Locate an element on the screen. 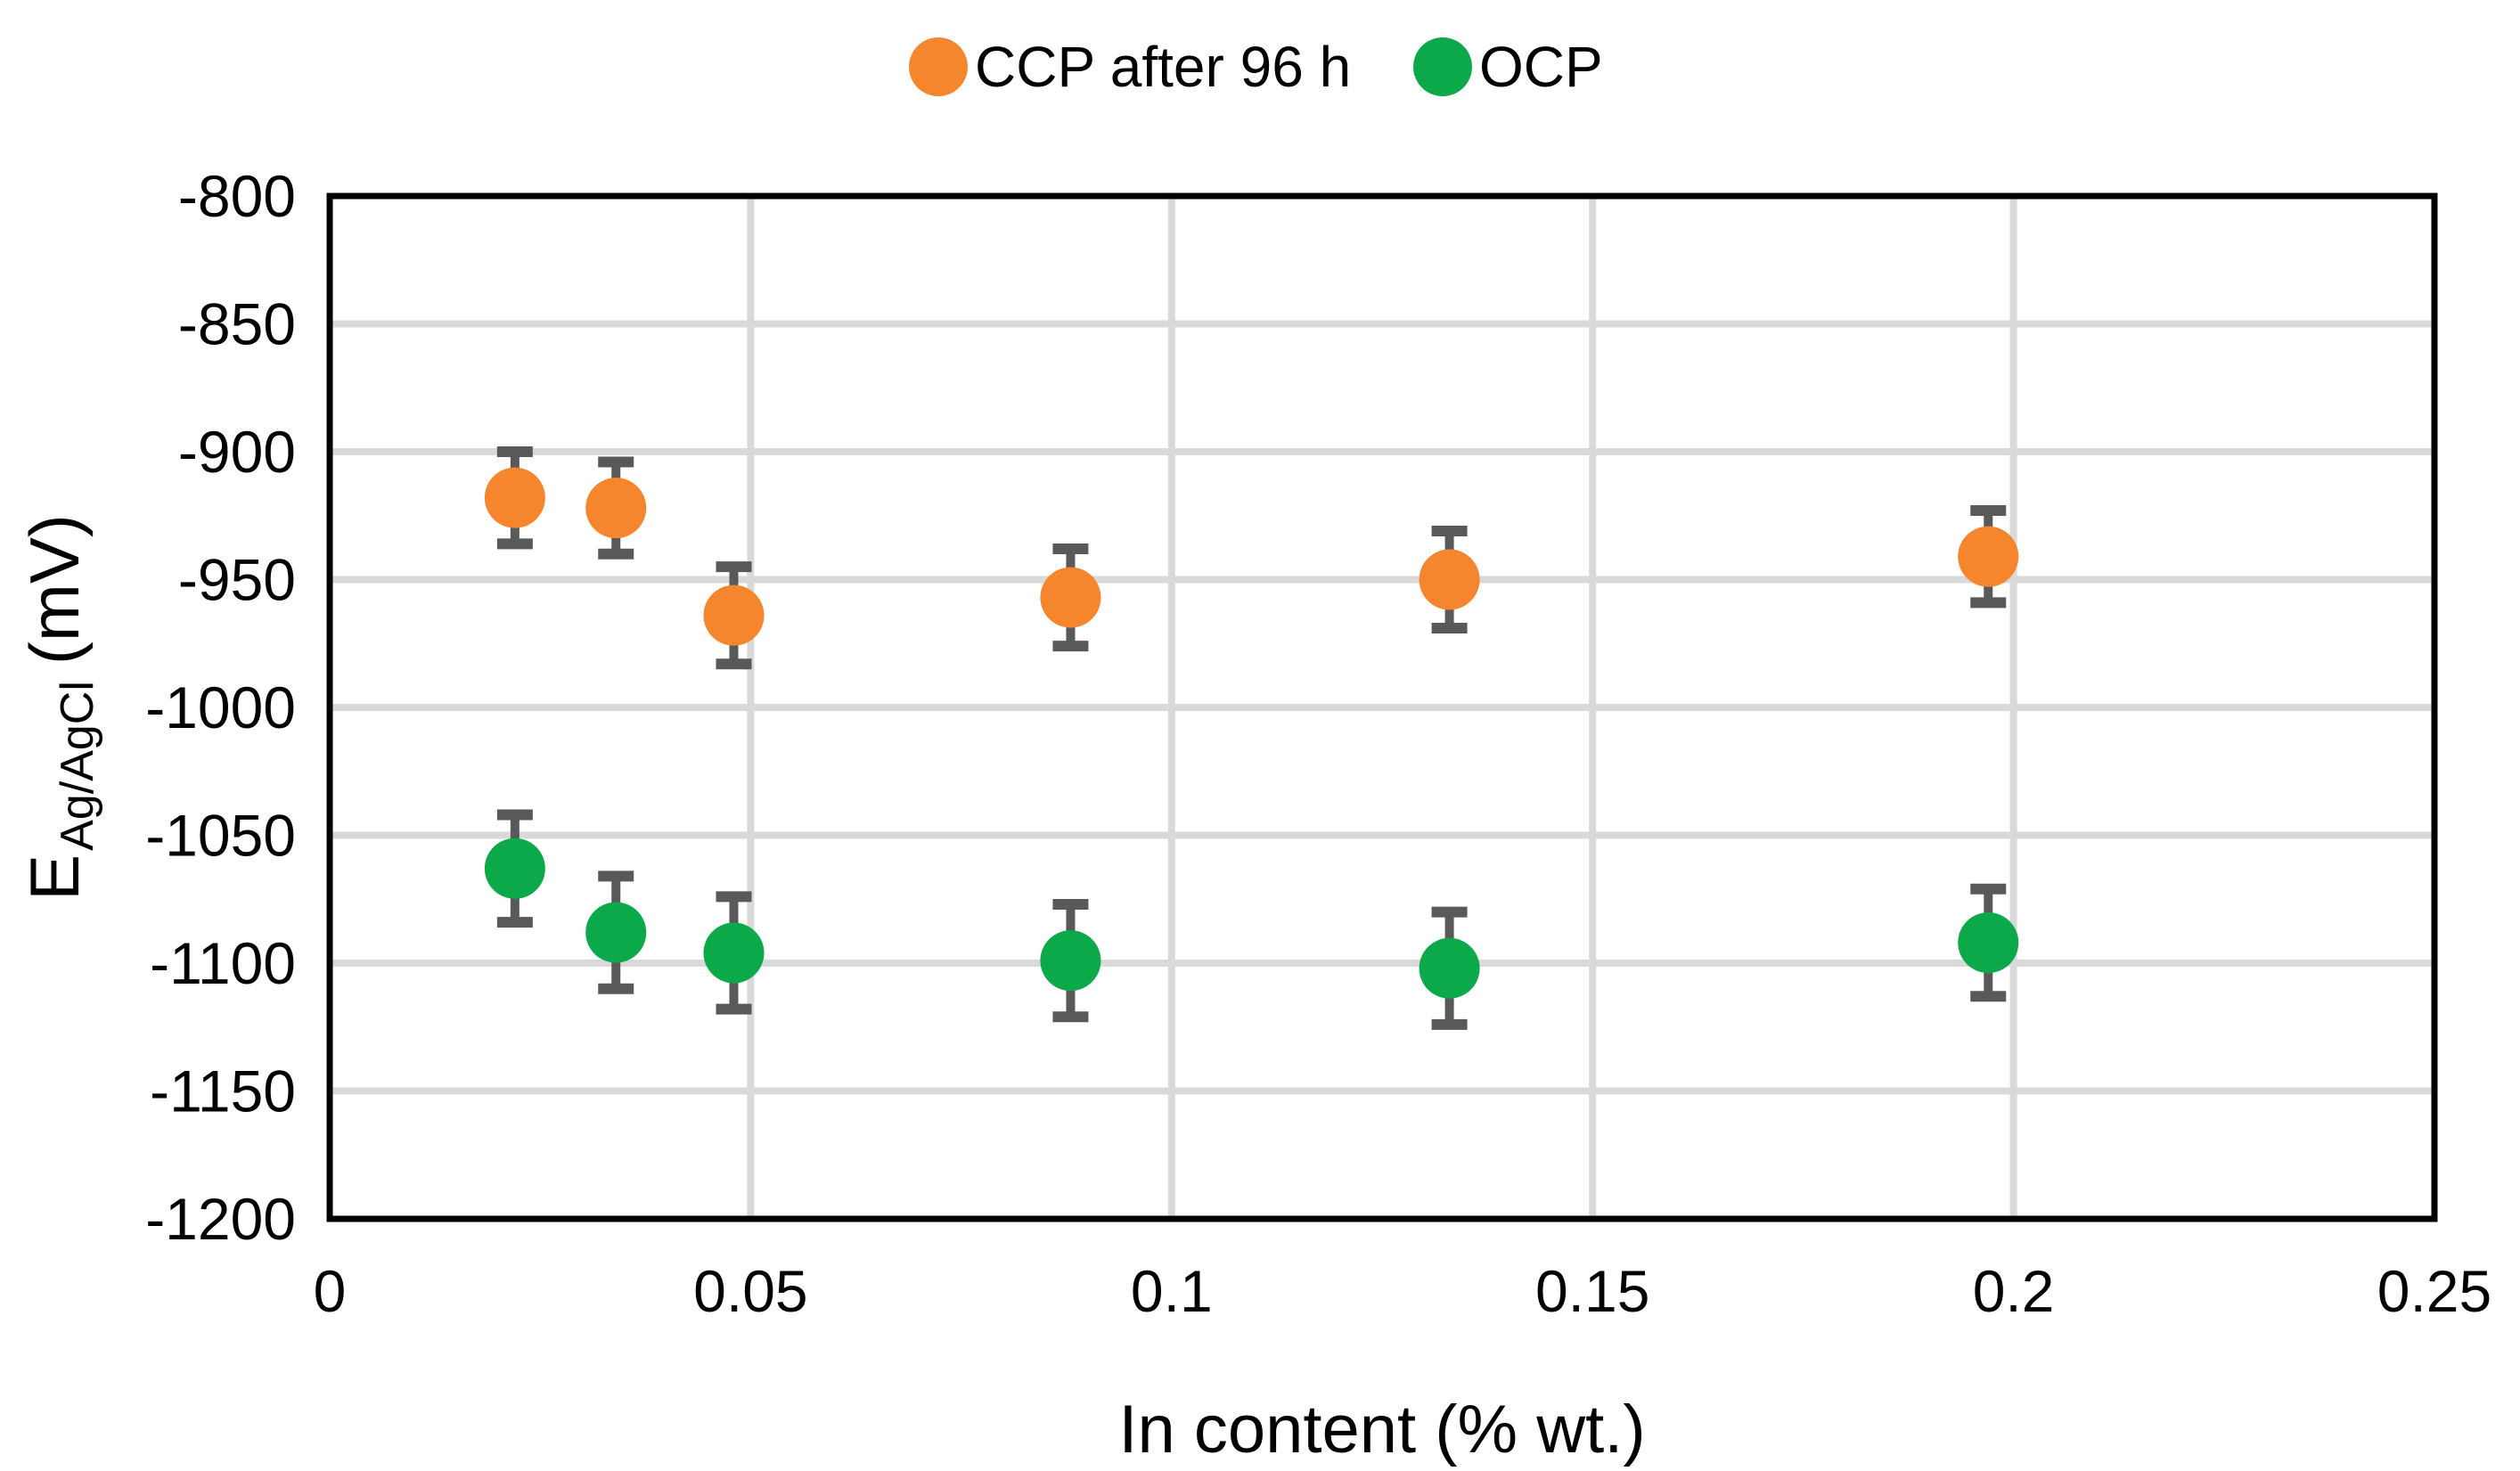 This screenshot has height=1471, width=2520. y-tick-label: -850 is located at coordinates (237, 324).